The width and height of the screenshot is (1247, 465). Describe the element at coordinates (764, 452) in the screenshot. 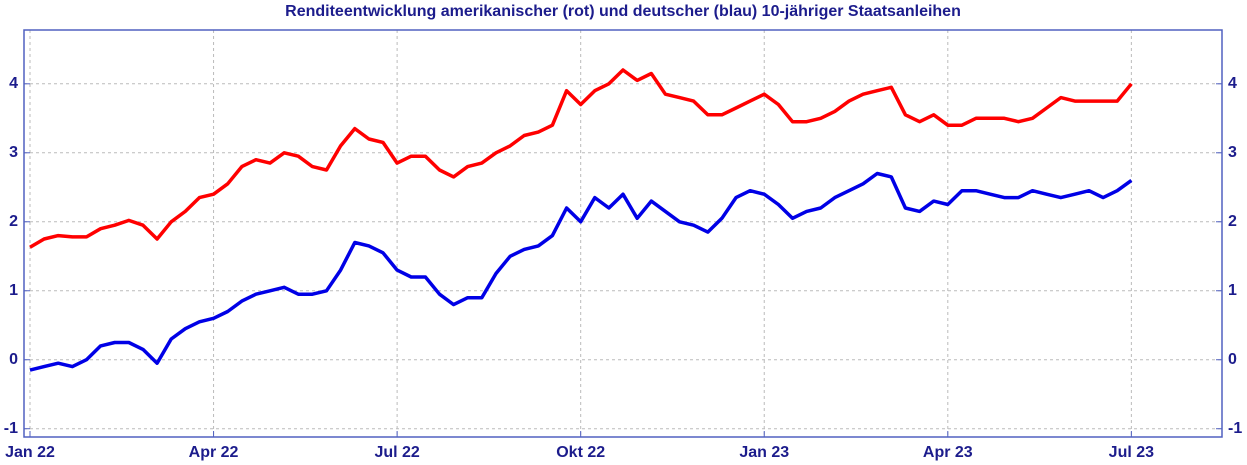

I see `x-tick-label: Jan 23` at that location.